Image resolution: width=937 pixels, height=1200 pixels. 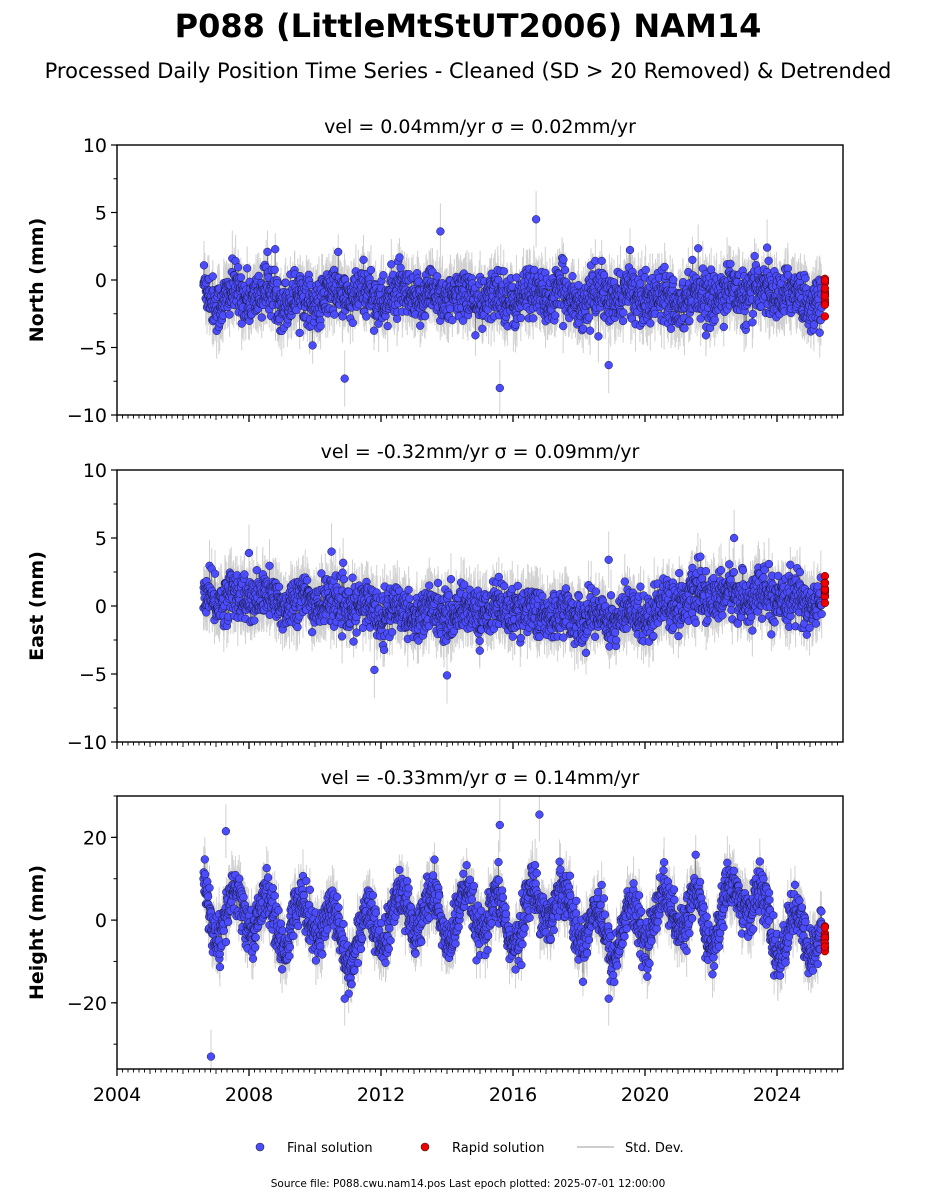 What do you see at coordinates (95, 146) in the screenshot?
I see `y-tick-label: 10` at bounding box center [95, 146].